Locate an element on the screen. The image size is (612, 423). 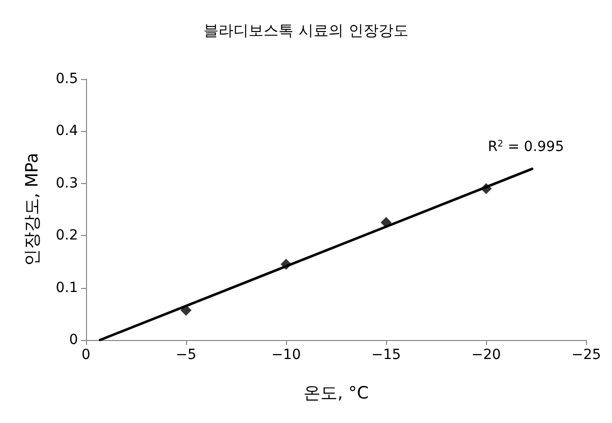
x-tick-label: −5 is located at coordinates (186, 355).